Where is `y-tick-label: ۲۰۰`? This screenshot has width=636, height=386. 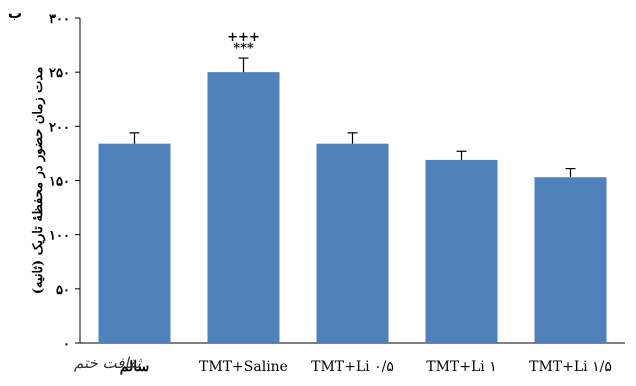 y-tick-label: ۲۰۰ is located at coordinates (59, 127).